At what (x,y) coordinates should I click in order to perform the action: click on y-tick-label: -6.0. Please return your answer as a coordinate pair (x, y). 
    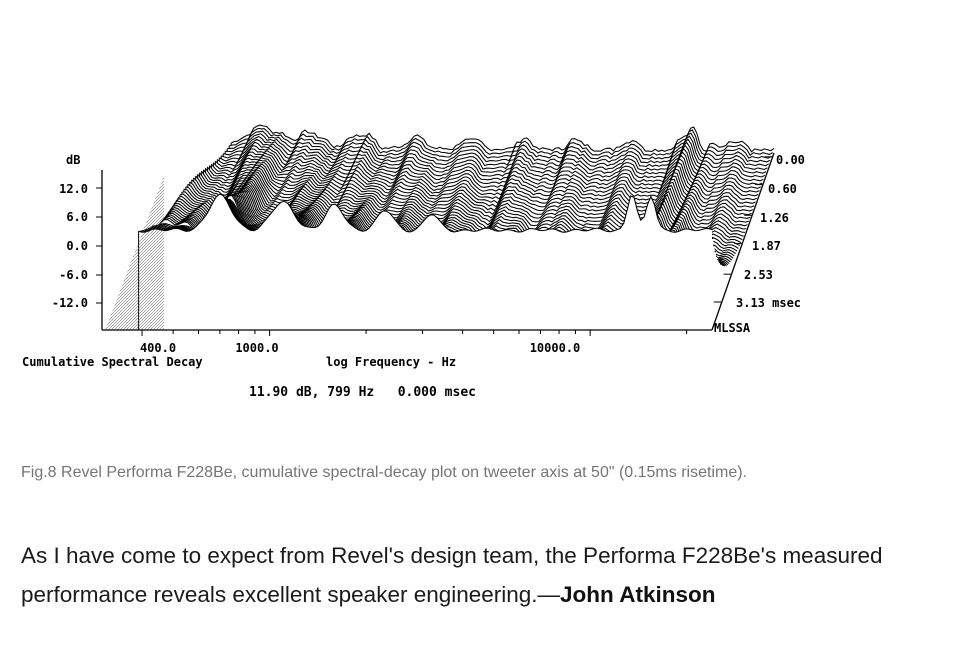
    Looking at the image, I should click on (73, 275).